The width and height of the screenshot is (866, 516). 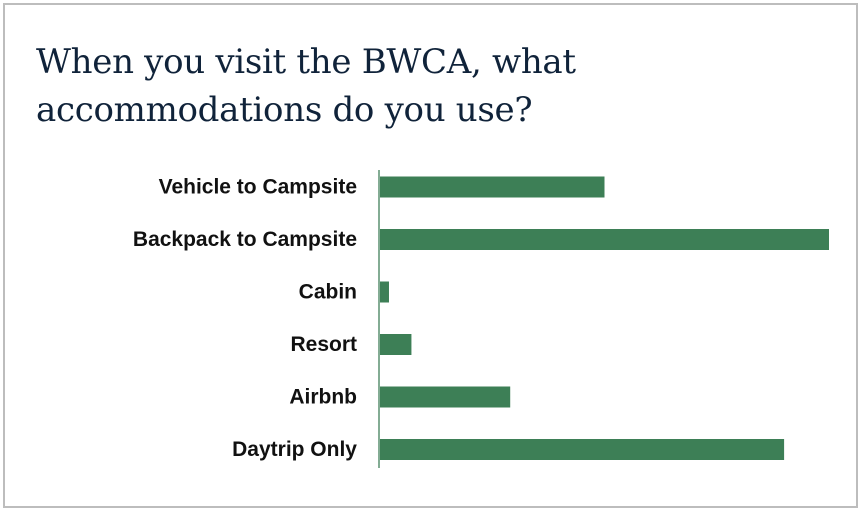 What do you see at coordinates (323, 397) in the screenshot?
I see `category-label-airbnb: Airbnb` at bounding box center [323, 397].